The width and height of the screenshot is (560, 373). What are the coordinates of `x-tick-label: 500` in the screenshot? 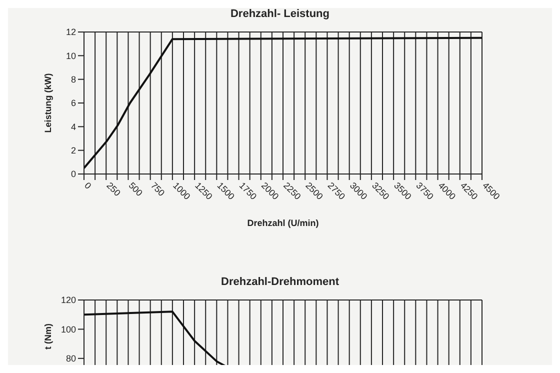 It's located at (135, 189).